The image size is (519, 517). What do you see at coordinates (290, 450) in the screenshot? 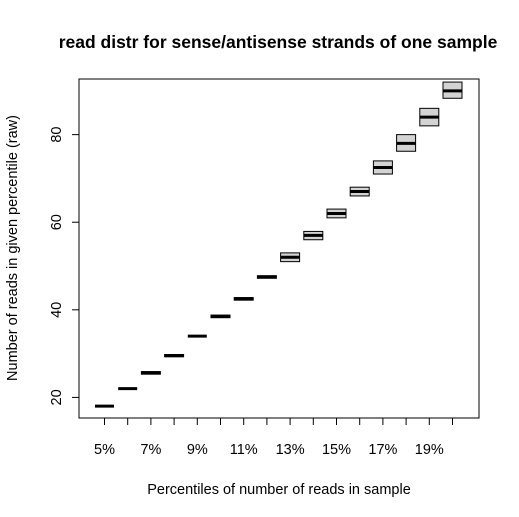
I see `x-tick-label: 13%` at bounding box center [290, 450].